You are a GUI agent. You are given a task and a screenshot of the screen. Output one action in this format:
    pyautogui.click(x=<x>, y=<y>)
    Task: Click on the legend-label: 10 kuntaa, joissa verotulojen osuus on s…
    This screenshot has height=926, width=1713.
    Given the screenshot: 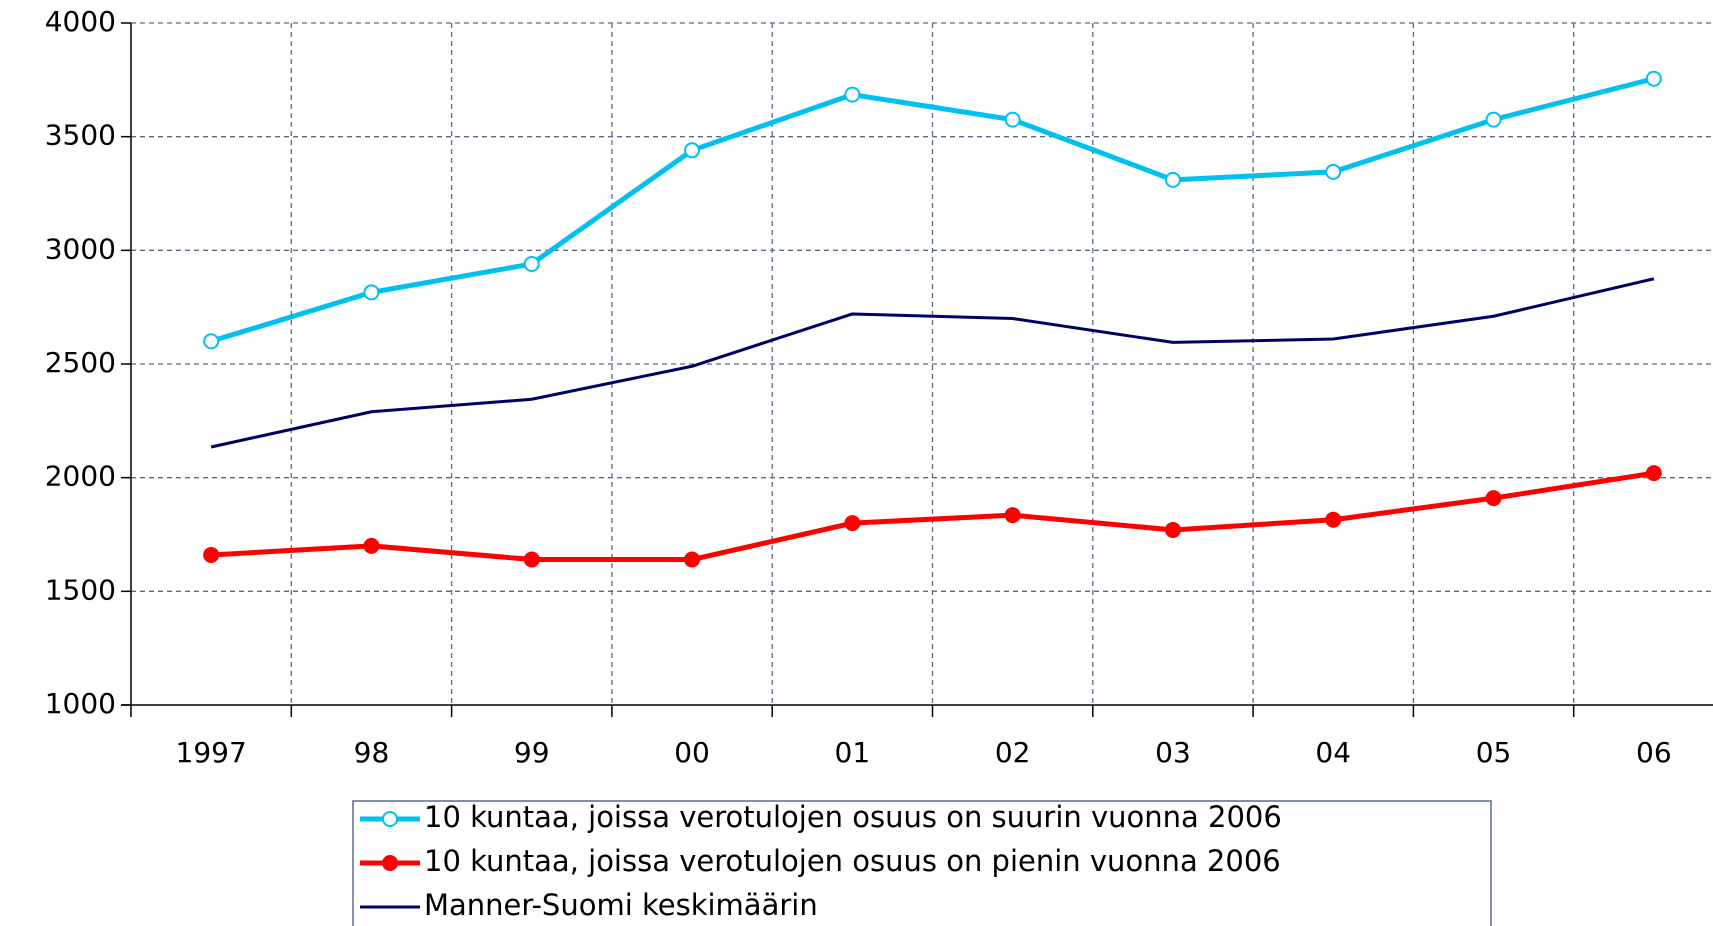 What is the action you would take?
    pyautogui.click(x=853, y=817)
    